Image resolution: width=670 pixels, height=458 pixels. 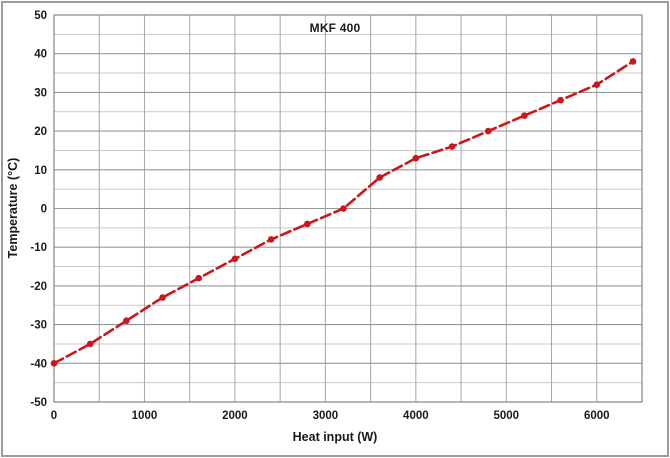 I want to click on y-axis-title: Temperature (°C), so click(x=13, y=208).